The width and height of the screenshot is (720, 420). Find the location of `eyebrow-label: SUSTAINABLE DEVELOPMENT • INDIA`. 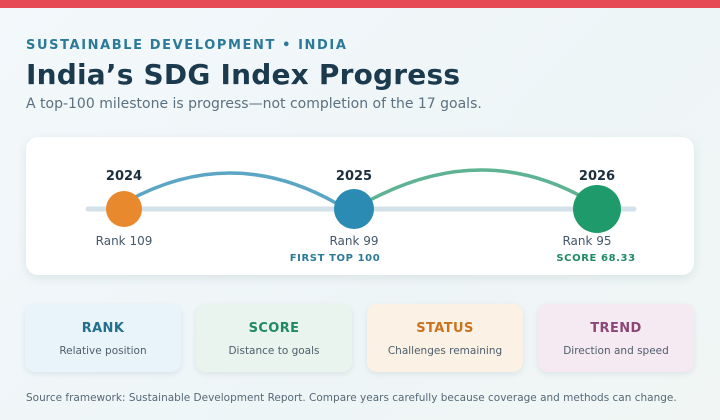

eyebrow-label: SUSTAINABLE DEVELOPMENT • INDIA is located at coordinates (187, 45).